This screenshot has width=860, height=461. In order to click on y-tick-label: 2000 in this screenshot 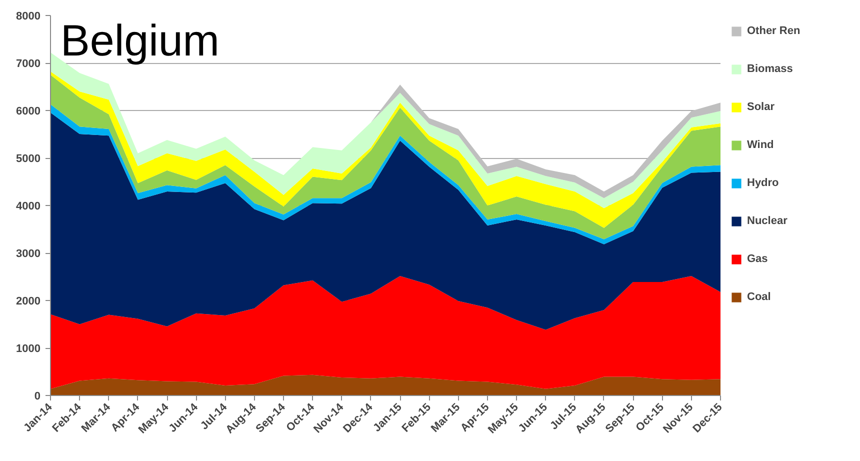, I will do `click(28, 302)`.